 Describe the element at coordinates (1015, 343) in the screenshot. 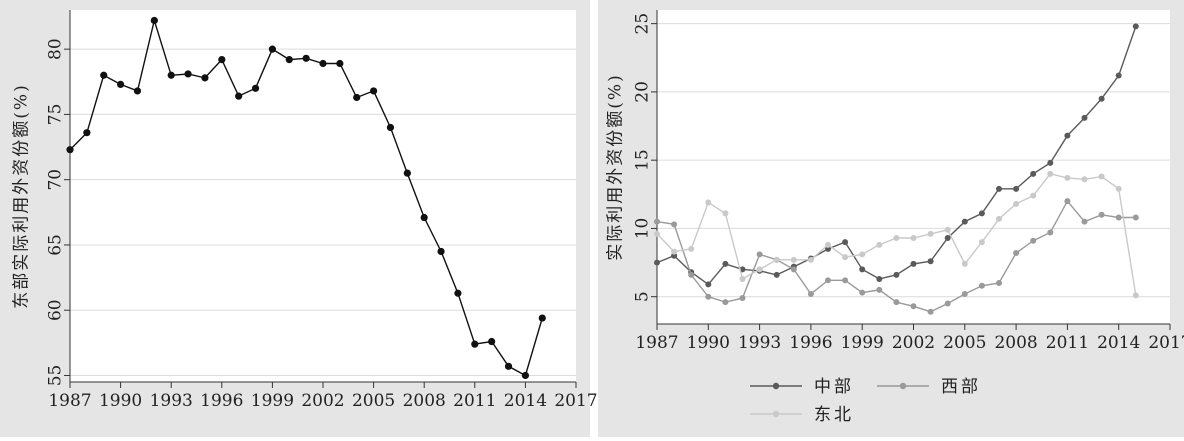

I see `right-x-tick-label: 2008` at that location.